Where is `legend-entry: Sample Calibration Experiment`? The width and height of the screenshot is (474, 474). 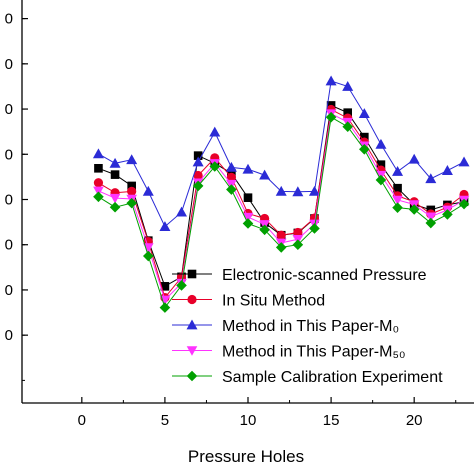 legend-entry: Sample Calibration Experiment is located at coordinates (307, 377).